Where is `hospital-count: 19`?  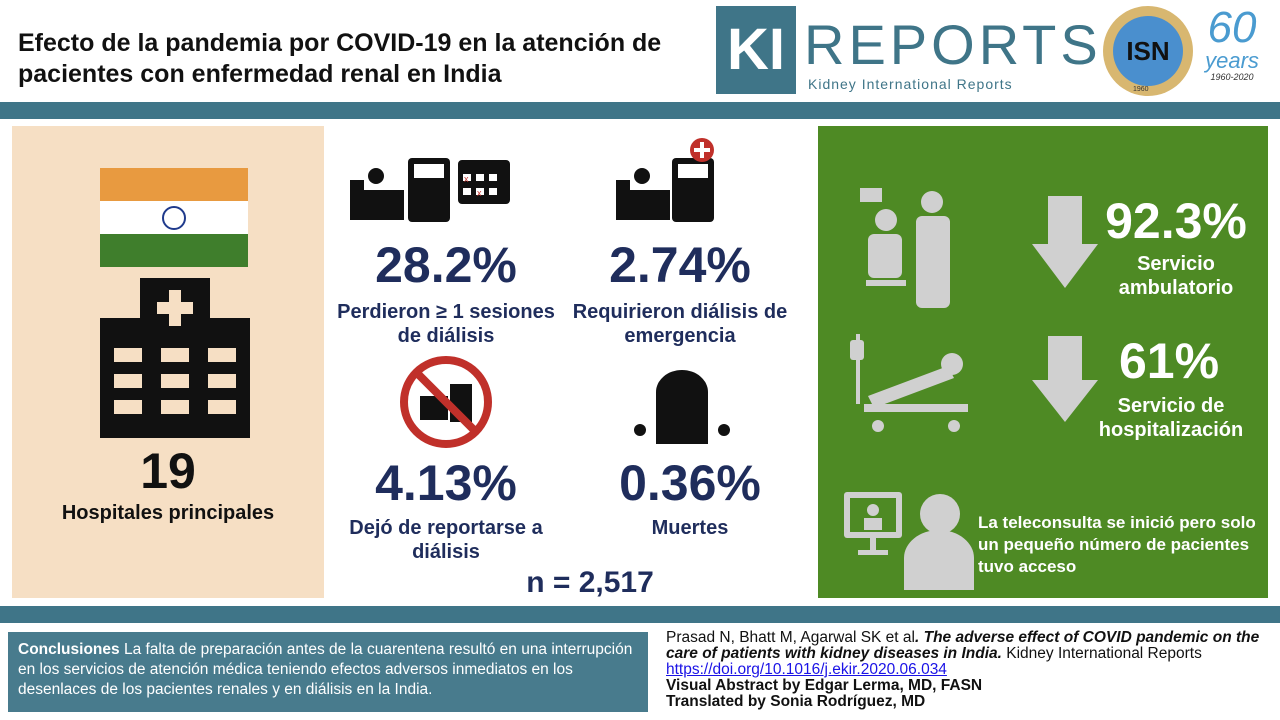 hospital-count: 19 is located at coordinates (168, 471).